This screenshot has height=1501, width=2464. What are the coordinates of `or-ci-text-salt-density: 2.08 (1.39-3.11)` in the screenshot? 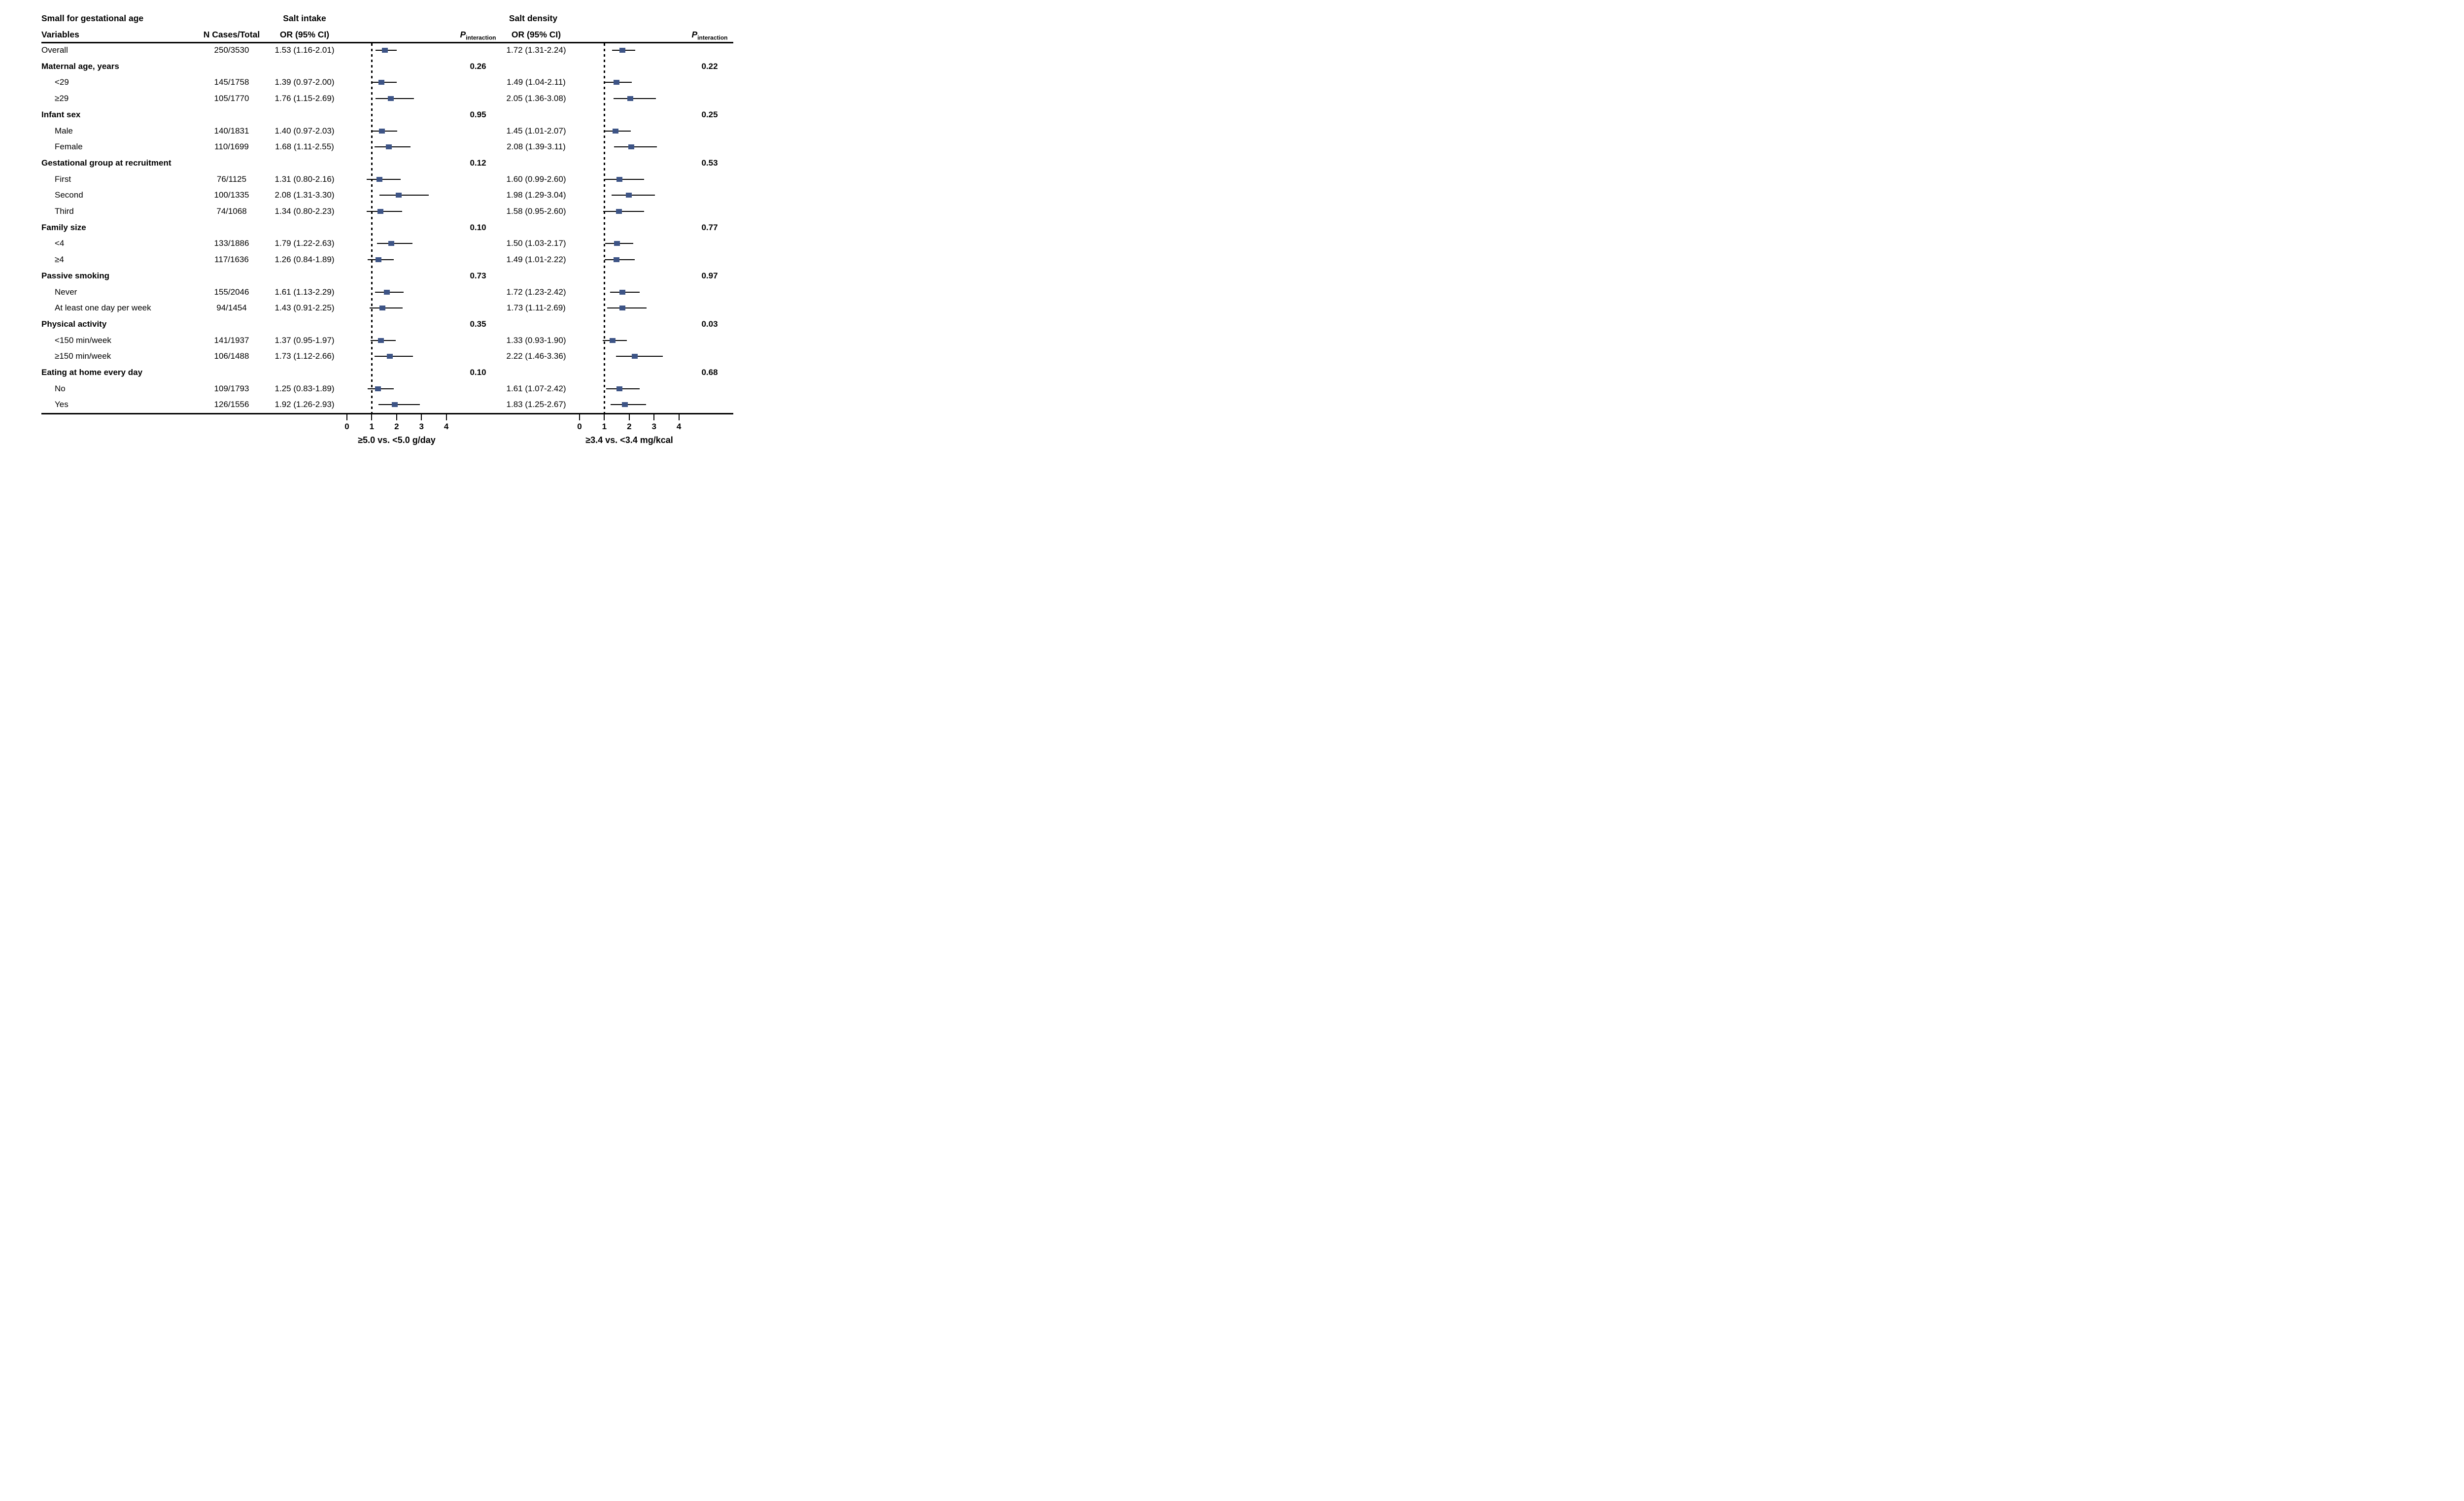 It's located at (536, 147).